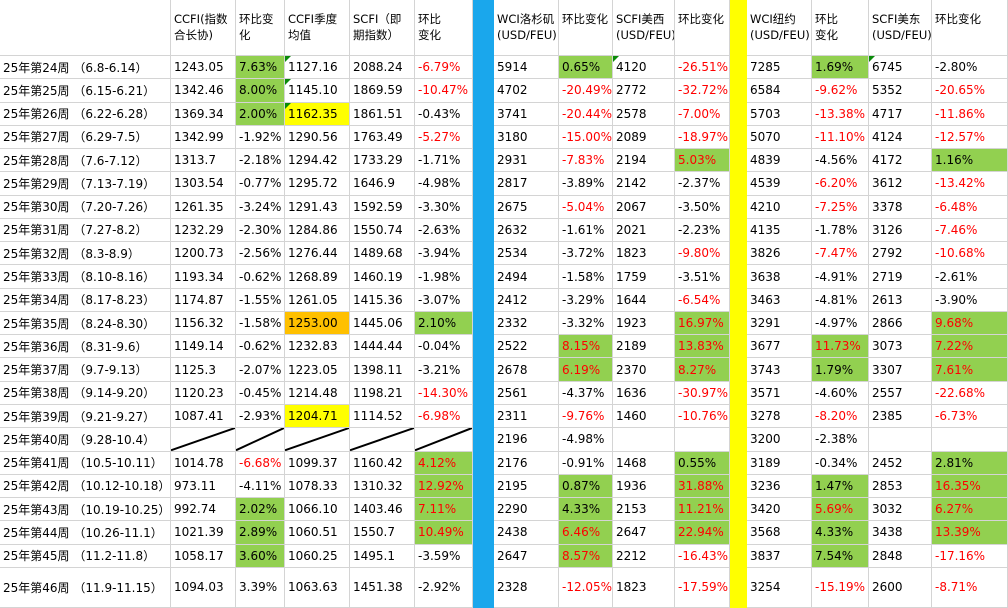 This screenshot has width=1008, height=608. Describe the element at coordinates (840, 416) in the screenshot. I see `cell-wci-ny-chg: -8.20%` at that location.